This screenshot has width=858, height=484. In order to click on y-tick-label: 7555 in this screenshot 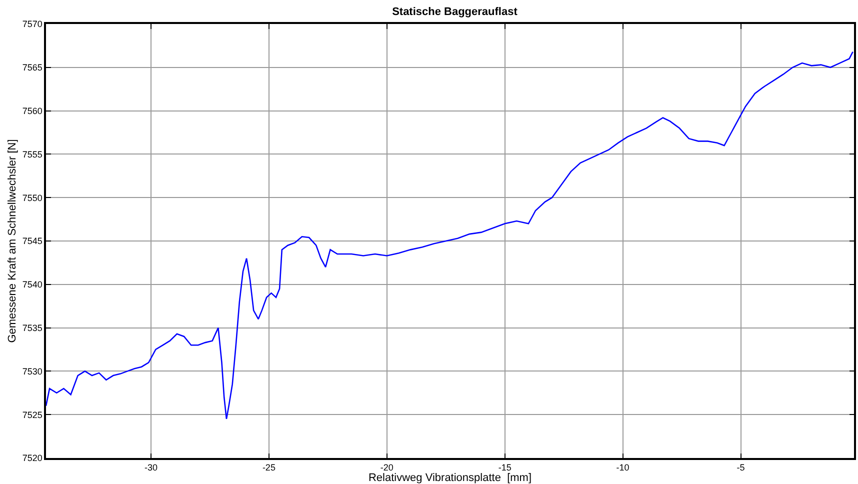, I will do `click(32, 154)`.